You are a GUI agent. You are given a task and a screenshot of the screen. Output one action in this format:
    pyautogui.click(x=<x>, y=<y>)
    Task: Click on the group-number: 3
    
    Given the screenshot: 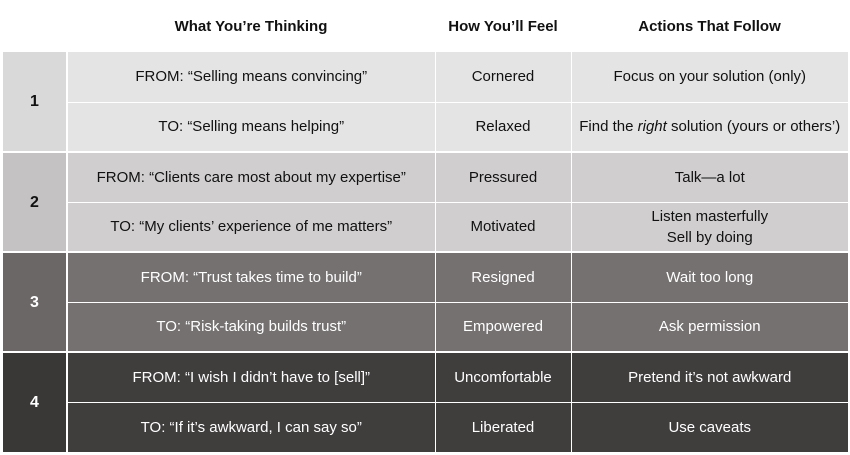 What is the action you would take?
    pyautogui.click(x=35, y=302)
    